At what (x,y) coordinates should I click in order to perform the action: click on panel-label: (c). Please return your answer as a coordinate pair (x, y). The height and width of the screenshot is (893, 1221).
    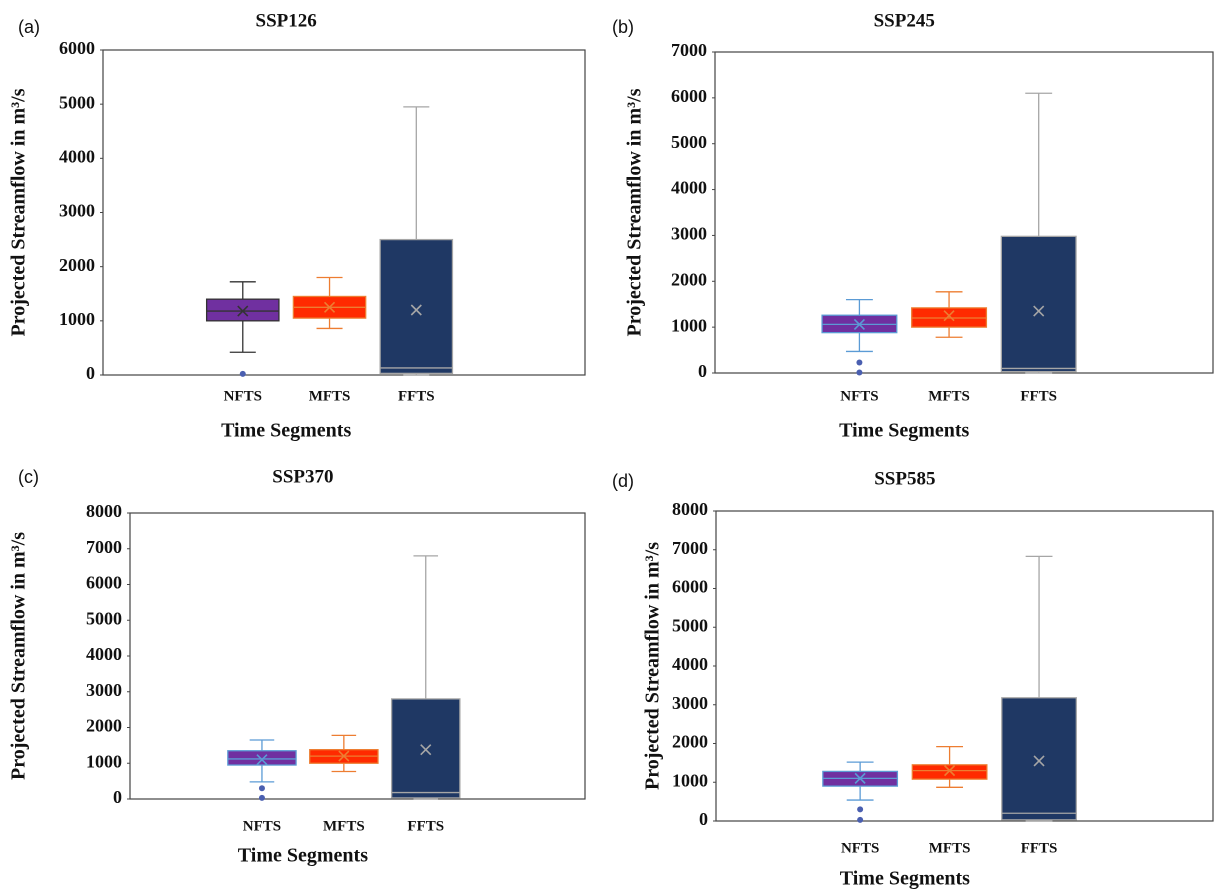
    Looking at the image, I should click on (28, 477).